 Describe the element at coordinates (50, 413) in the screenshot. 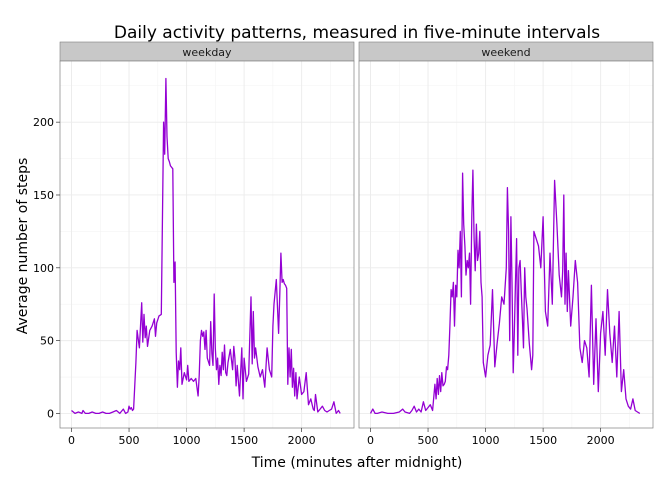

I see `y-tick-label: 0` at that location.